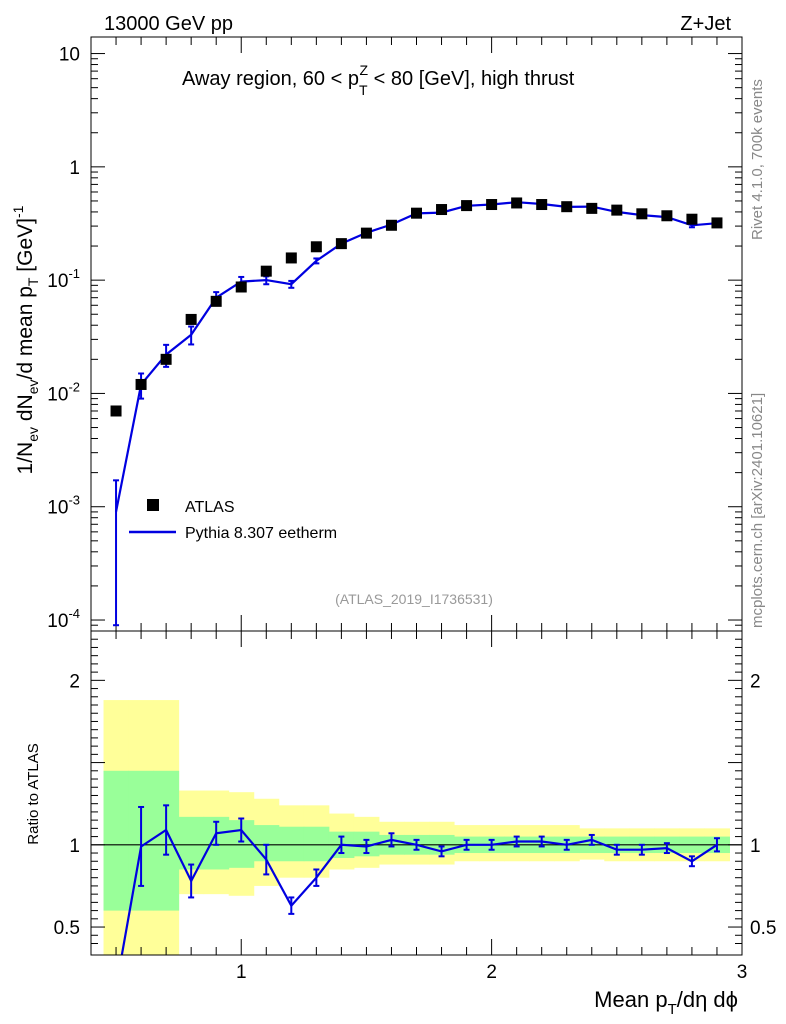 The height and width of the screenshot is (1024, 786). What do you see at coordinates (33, 386) in the screenshot?
I see `ylabel-s2: ev` at bounding box center [33, 386].